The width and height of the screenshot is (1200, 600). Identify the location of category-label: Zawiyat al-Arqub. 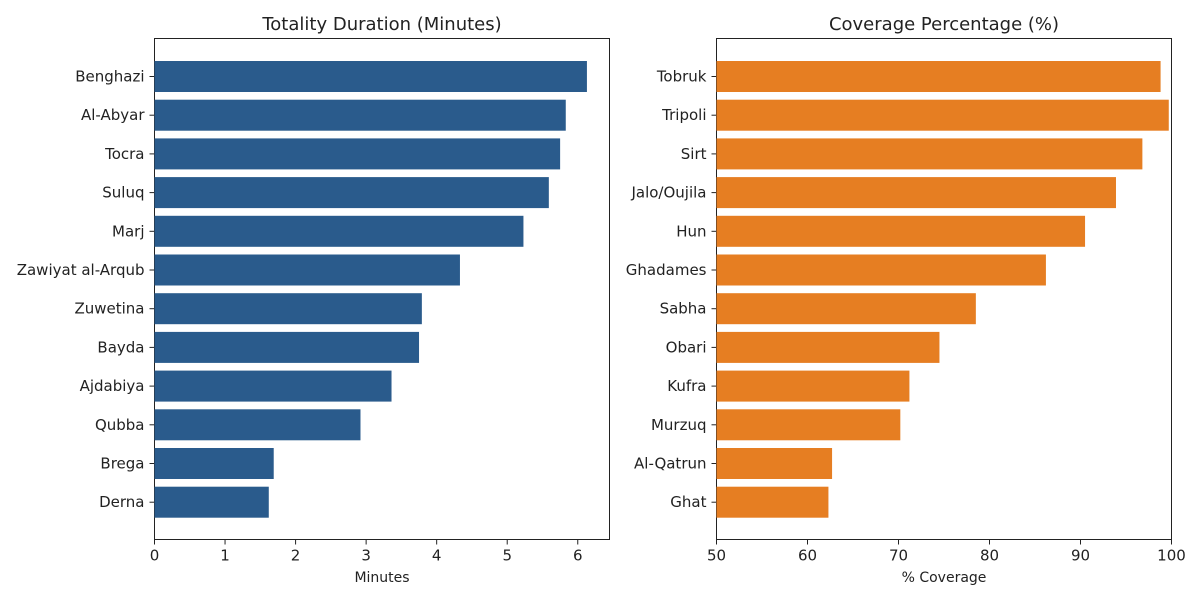
(81, 270).